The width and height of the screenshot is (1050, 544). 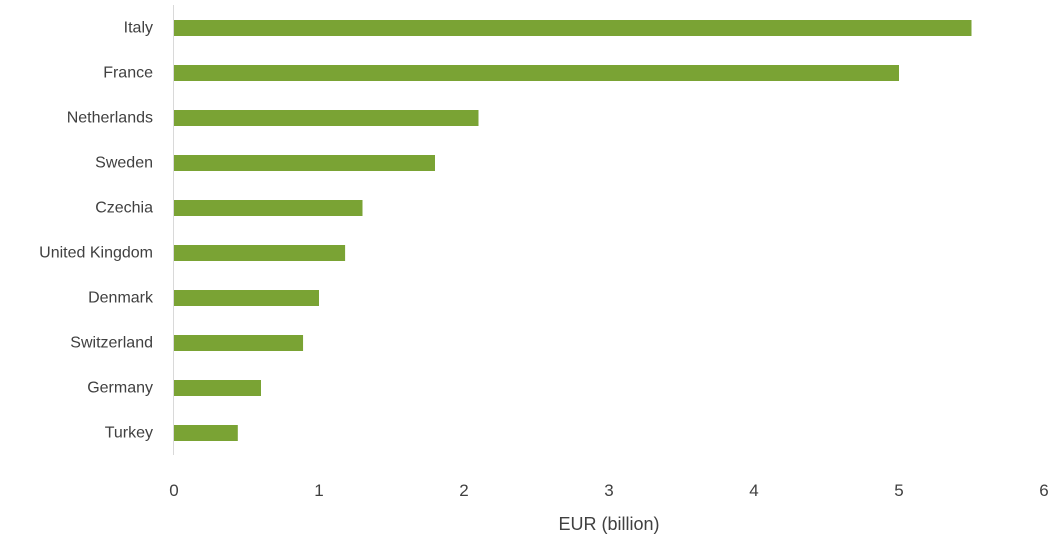 What do you see at coordinates (129, 433) in the screenshot?
I see `category-label: Turkey` at bounding box center [129, 433].